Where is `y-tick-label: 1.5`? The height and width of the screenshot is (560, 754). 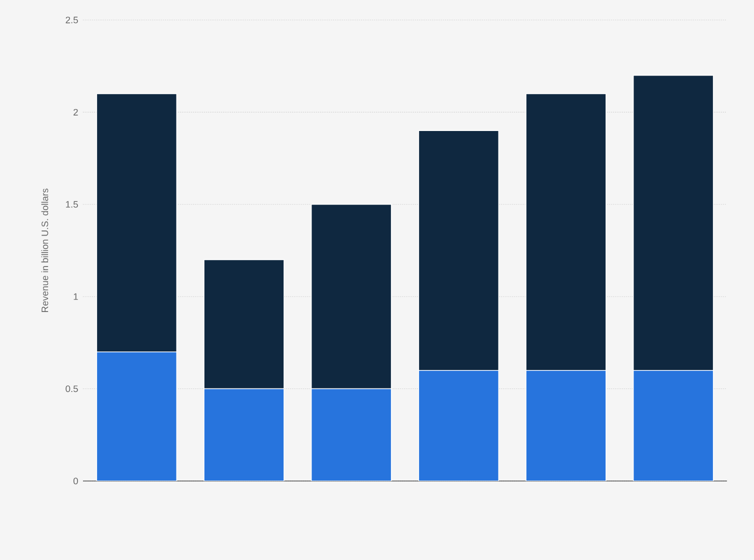 y-tick-label: 1.5 is located at coordinates (72, 204).